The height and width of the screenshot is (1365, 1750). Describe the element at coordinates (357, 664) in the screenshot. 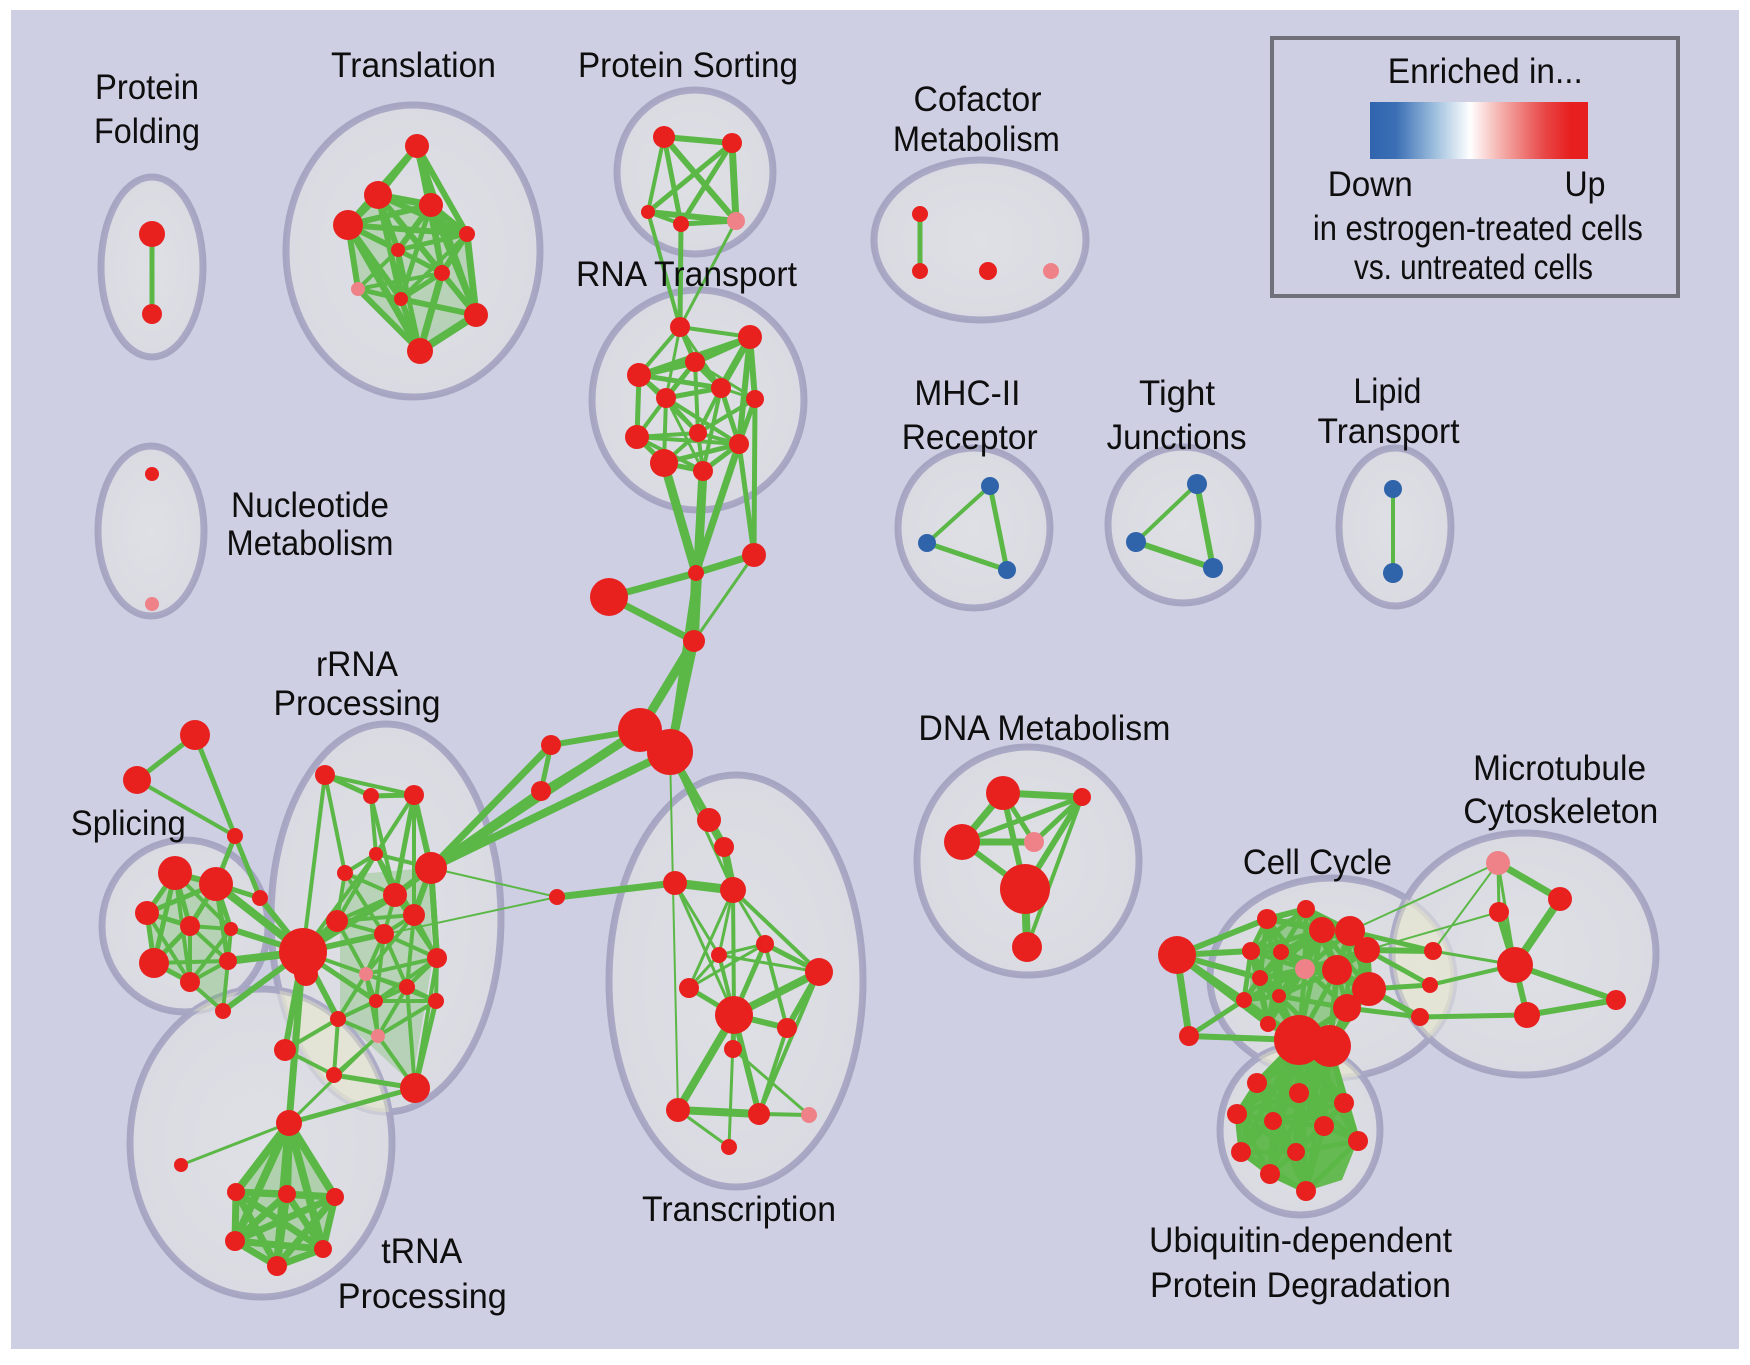

I see `svg-text: rRNA` at that location.